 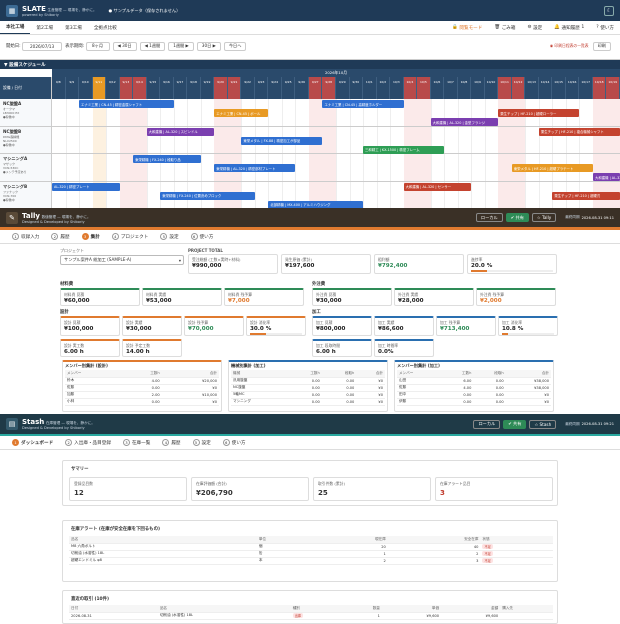 I want to click on step-3: 3 在庫一覧, so click(x=136, y=442).